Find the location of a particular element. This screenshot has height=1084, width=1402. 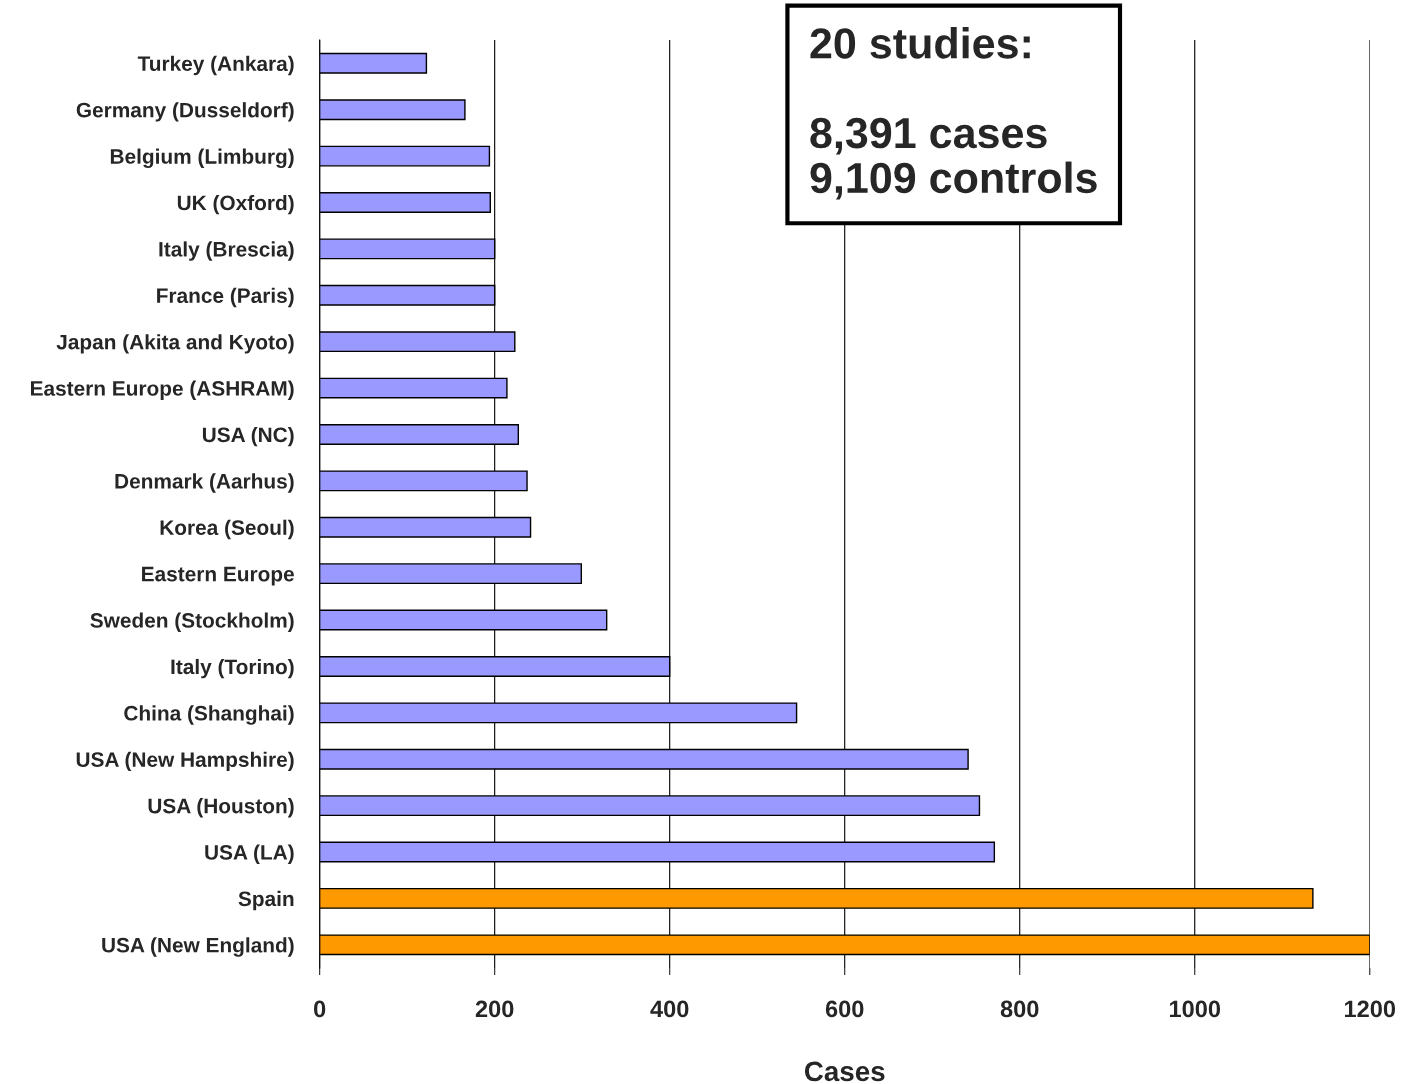

text: 20 studies: 8,391 cases 9,109 controls is located at coordinates (953, 113).